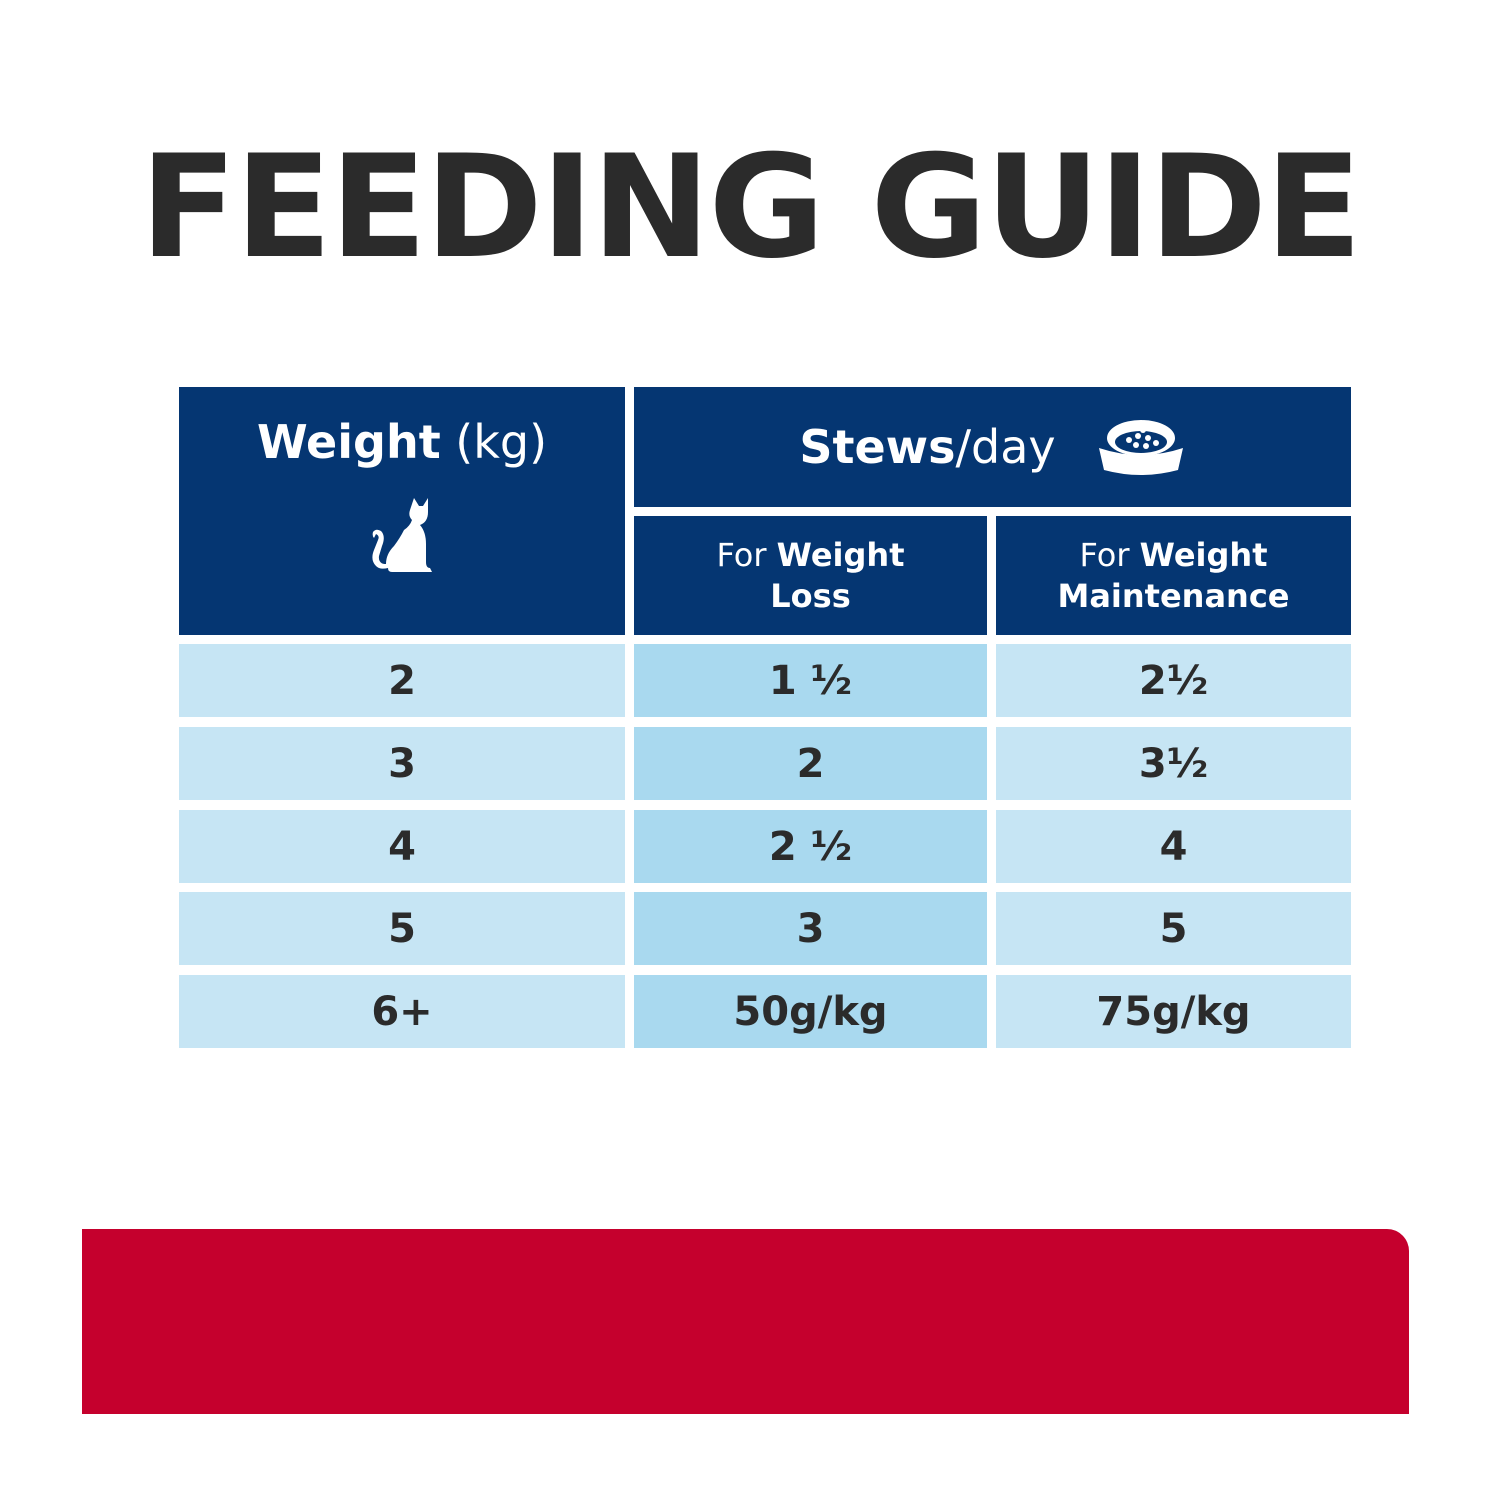  I want to click on weight-maintenance-cell: 3½, so click(1173, 763).